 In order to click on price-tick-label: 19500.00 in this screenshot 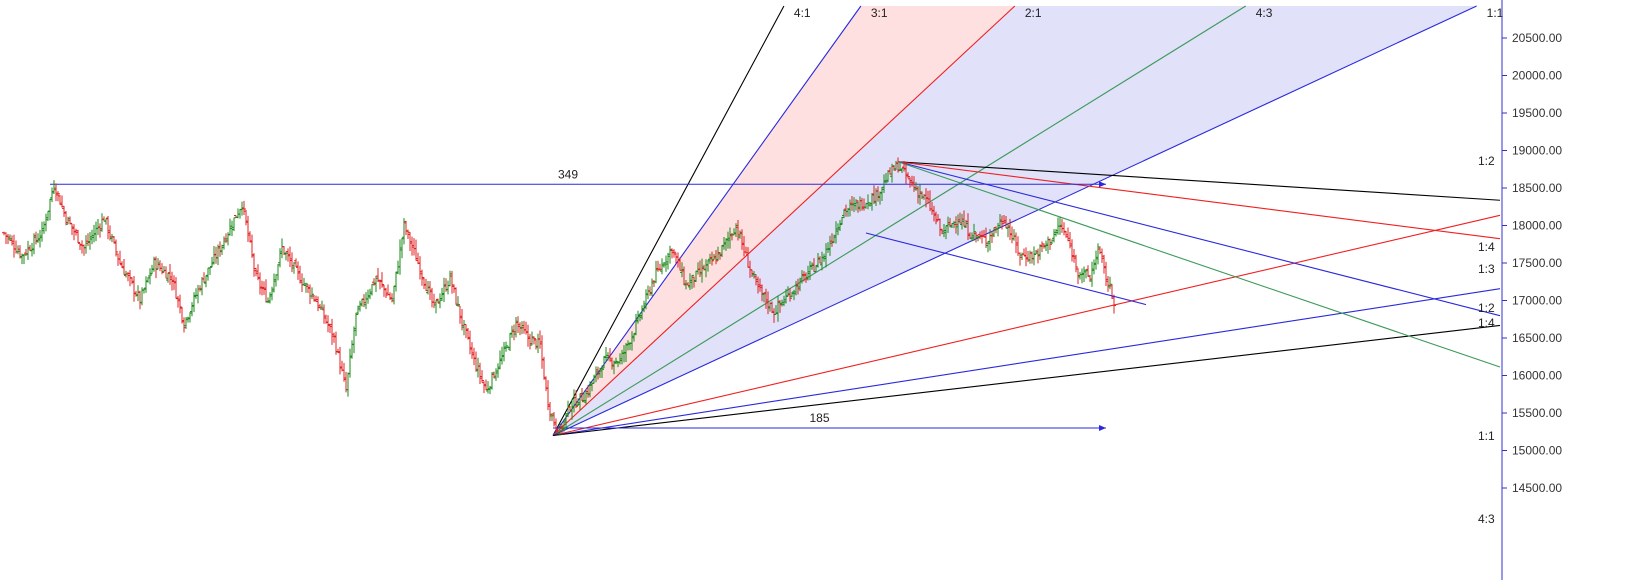, I will do `click(1537, 113)`.